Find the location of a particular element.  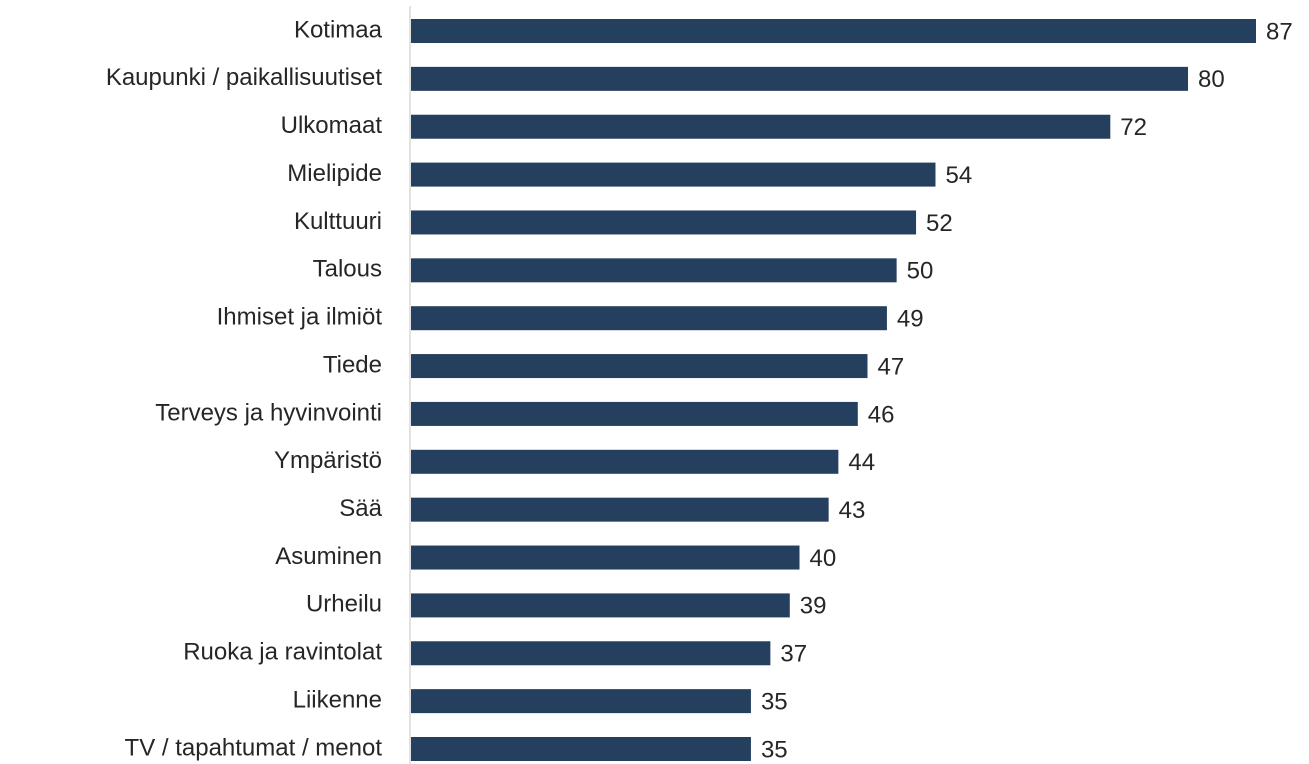

category-label: Mielipide is located at coordinates (334, 173).